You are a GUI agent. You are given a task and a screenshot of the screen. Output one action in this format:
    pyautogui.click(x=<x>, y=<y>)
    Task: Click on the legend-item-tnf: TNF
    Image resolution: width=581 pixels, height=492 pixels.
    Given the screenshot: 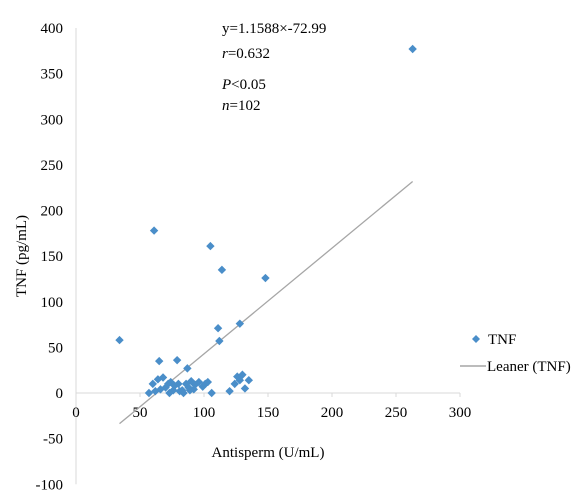 What is the action you would take?
    pyautogui.click(x=494, y=340)
    